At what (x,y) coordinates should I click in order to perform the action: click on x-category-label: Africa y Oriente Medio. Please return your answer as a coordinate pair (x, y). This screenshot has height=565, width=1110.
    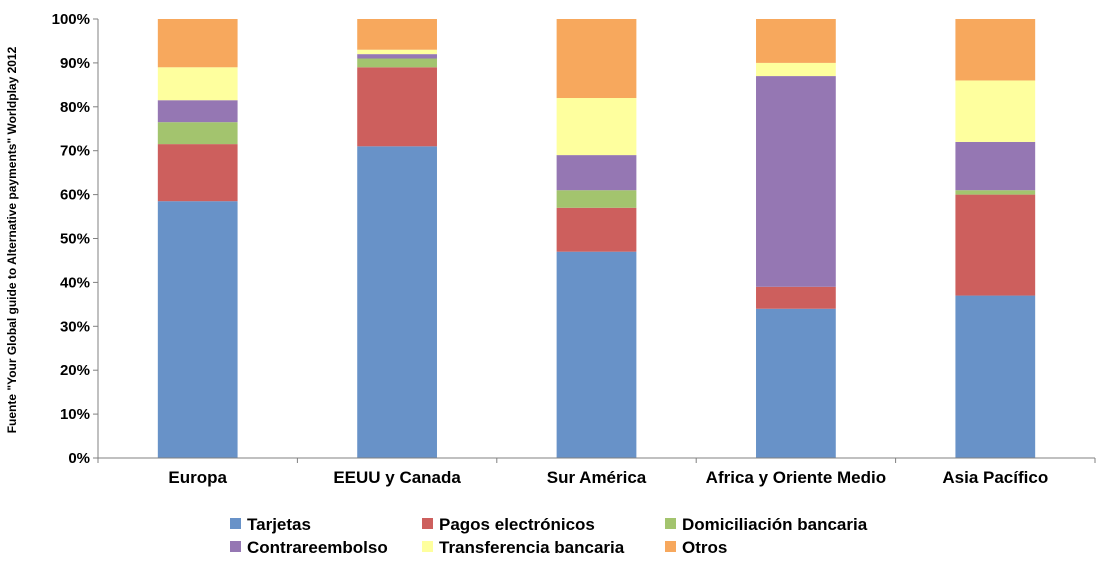
    Looking at the image, I should click on (796, 477).